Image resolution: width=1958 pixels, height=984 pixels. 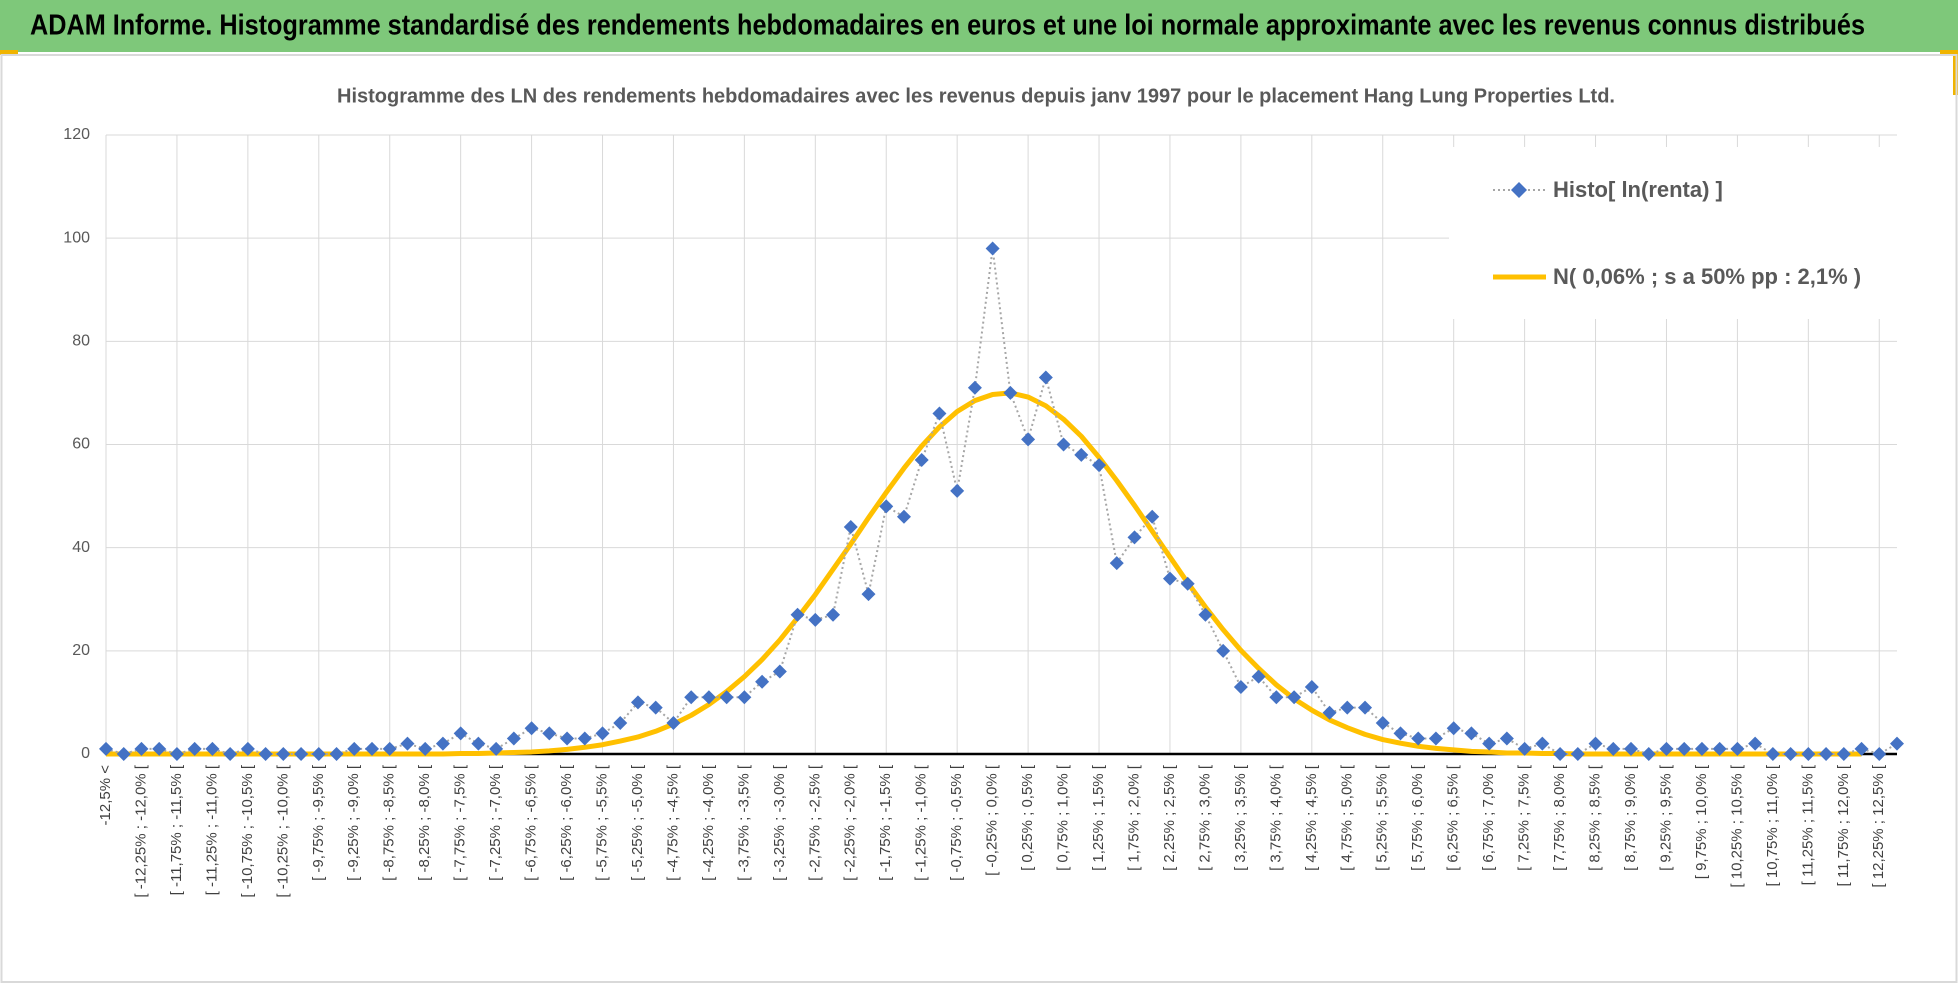 I want to click on x-tick-label: [ -11,25% ; -11,0% [, so click(x=211, y=829).